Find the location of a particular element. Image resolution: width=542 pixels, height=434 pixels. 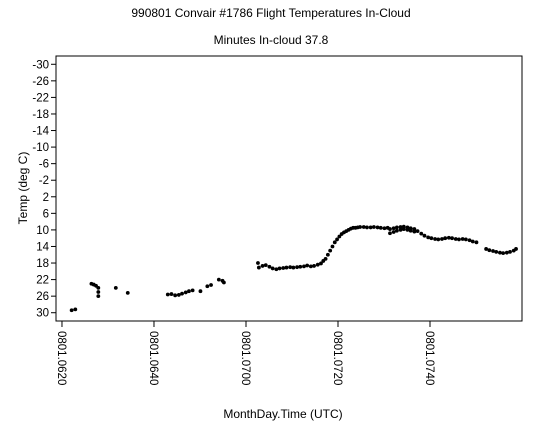

y-tick-label: -14 is located at coordinates (40, 132).